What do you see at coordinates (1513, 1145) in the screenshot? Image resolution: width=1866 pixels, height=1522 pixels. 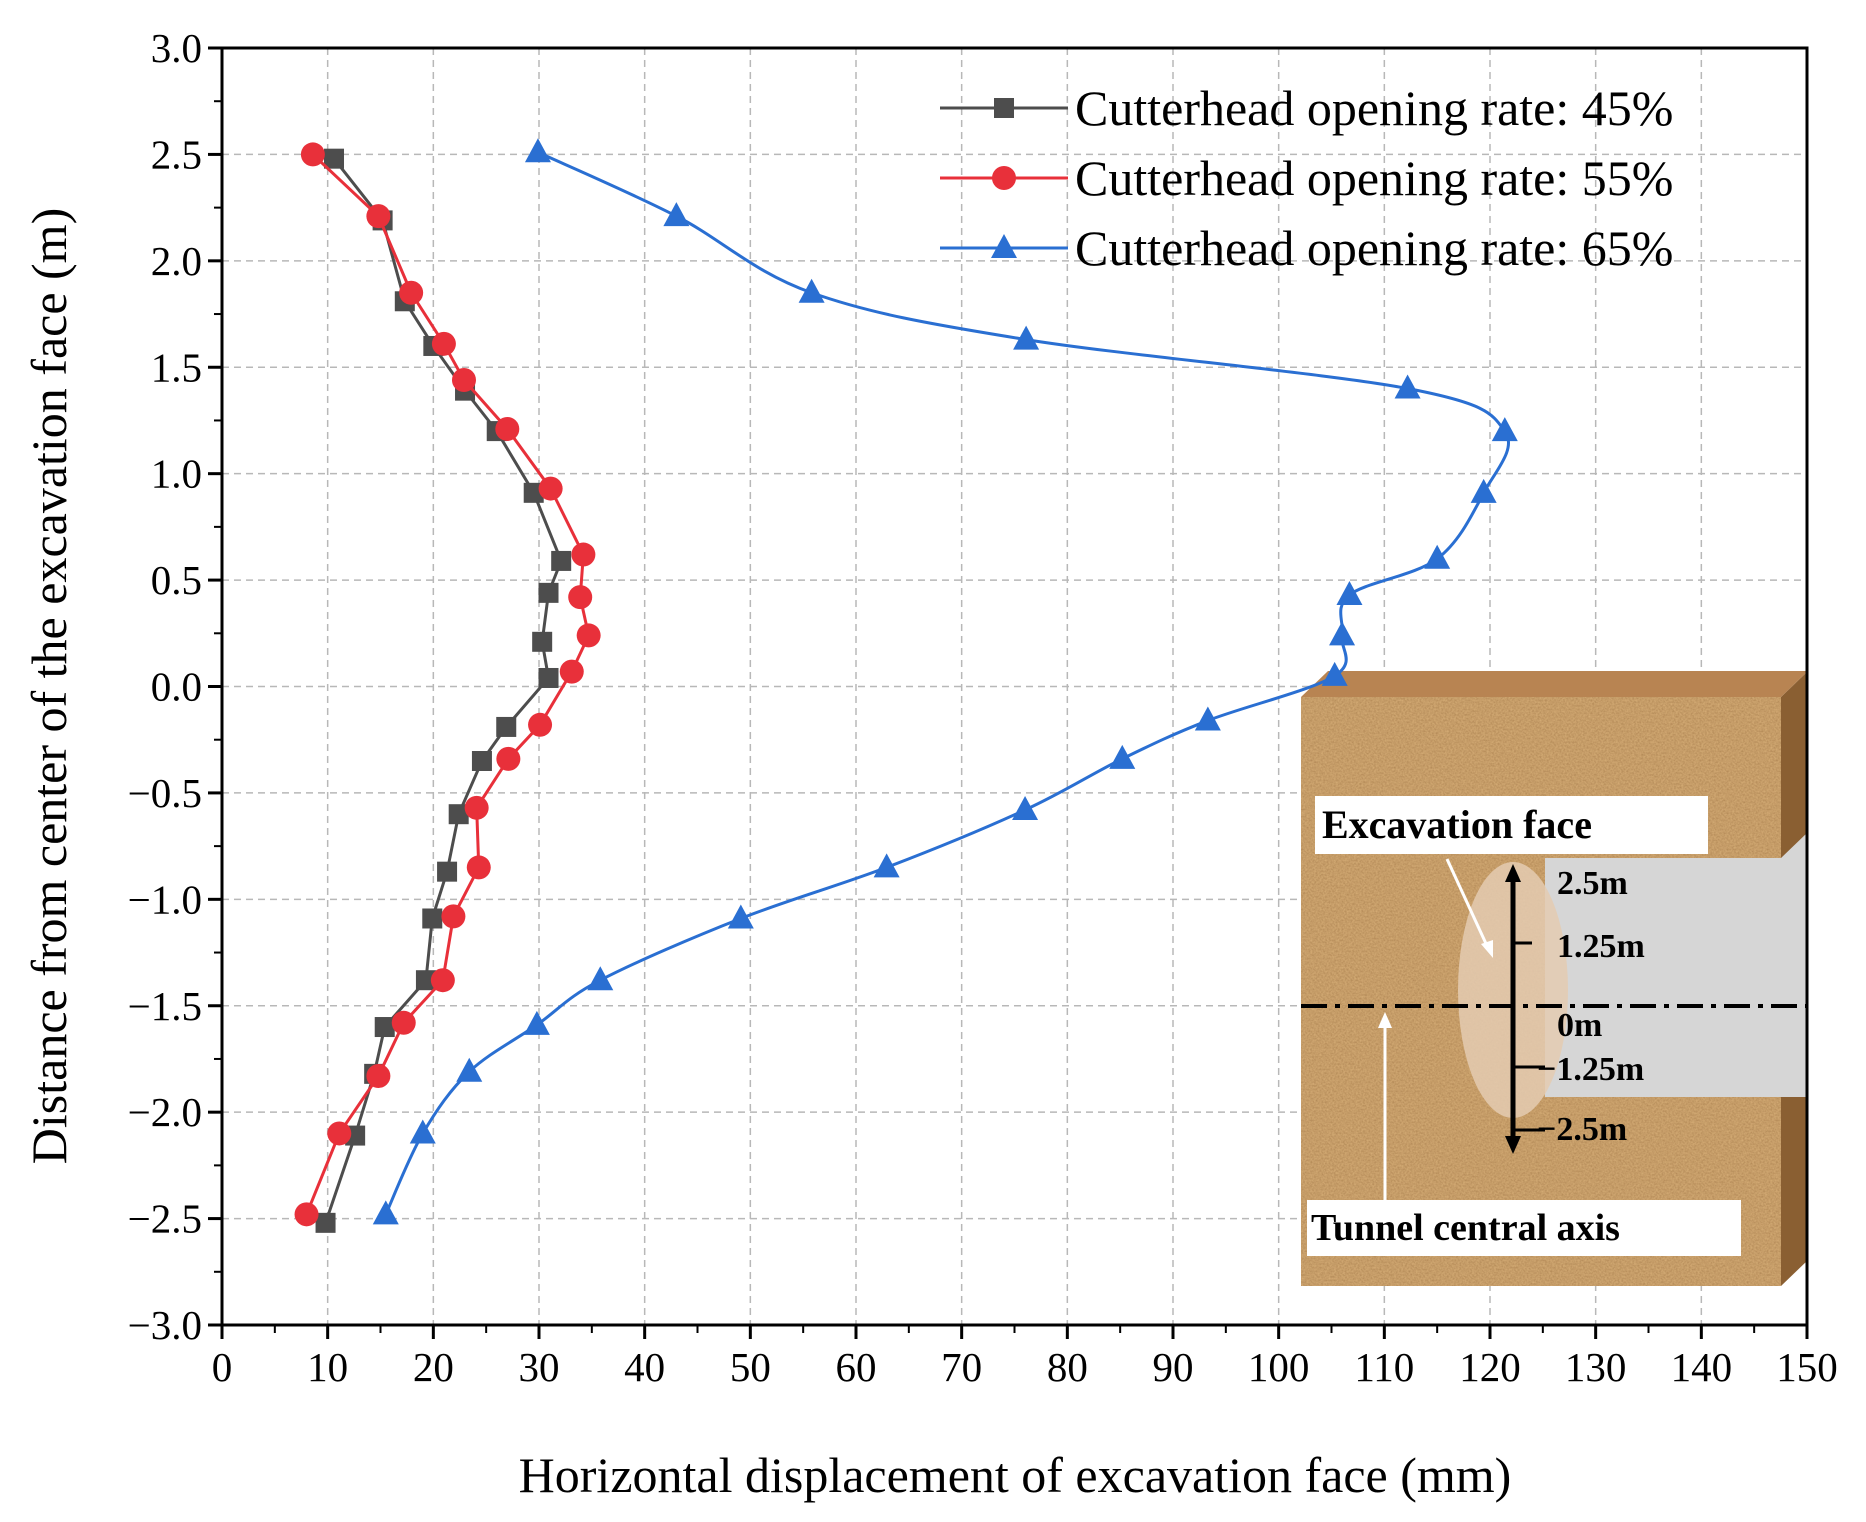 I see `inset-scale-arrow-bottom` at bounding box center [1513, 1145].